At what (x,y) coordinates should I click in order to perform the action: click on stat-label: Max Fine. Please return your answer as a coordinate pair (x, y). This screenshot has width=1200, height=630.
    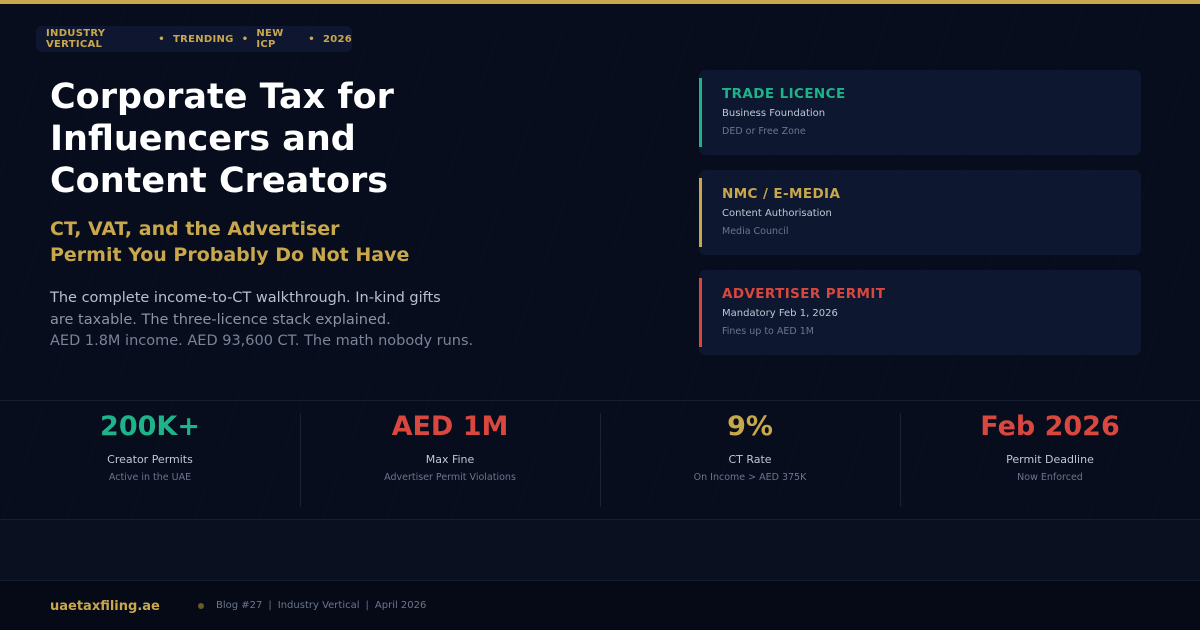
    Looking at the image, I should click on (450, 459).